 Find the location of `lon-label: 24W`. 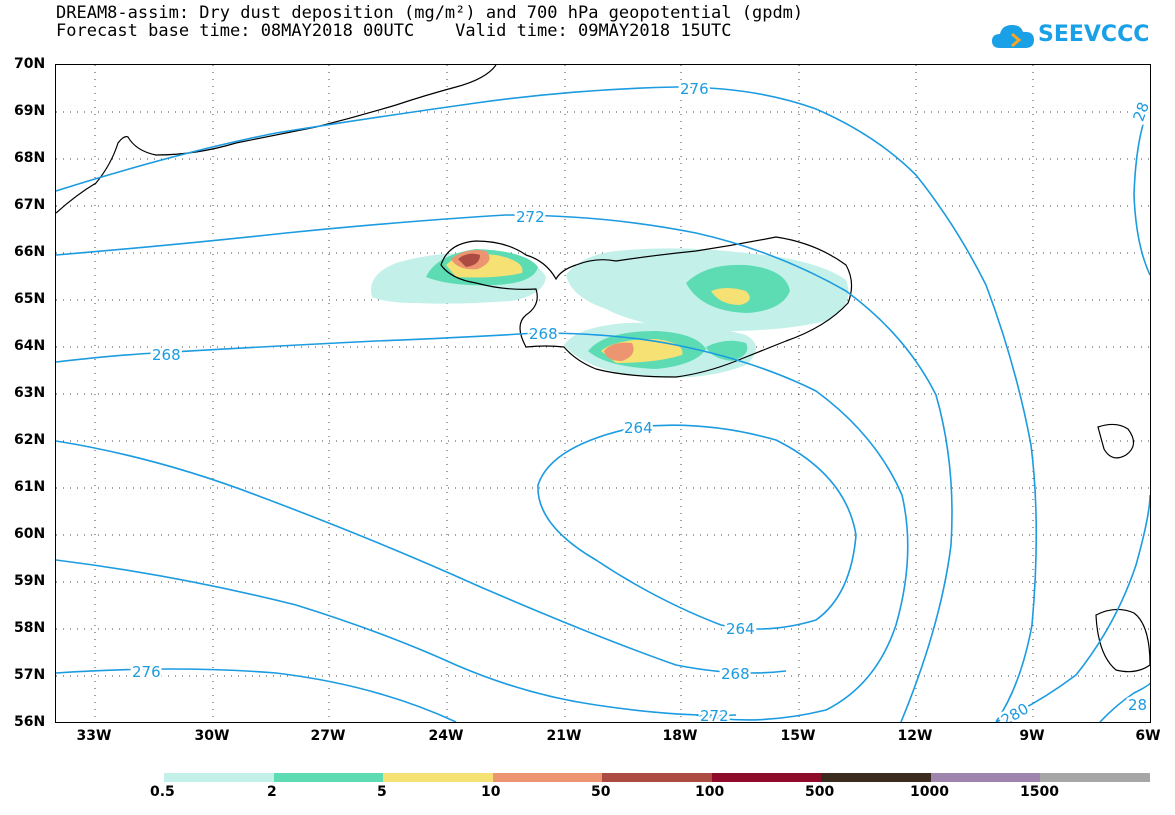

lon-label: 24W is located at coordinates (446, 736).